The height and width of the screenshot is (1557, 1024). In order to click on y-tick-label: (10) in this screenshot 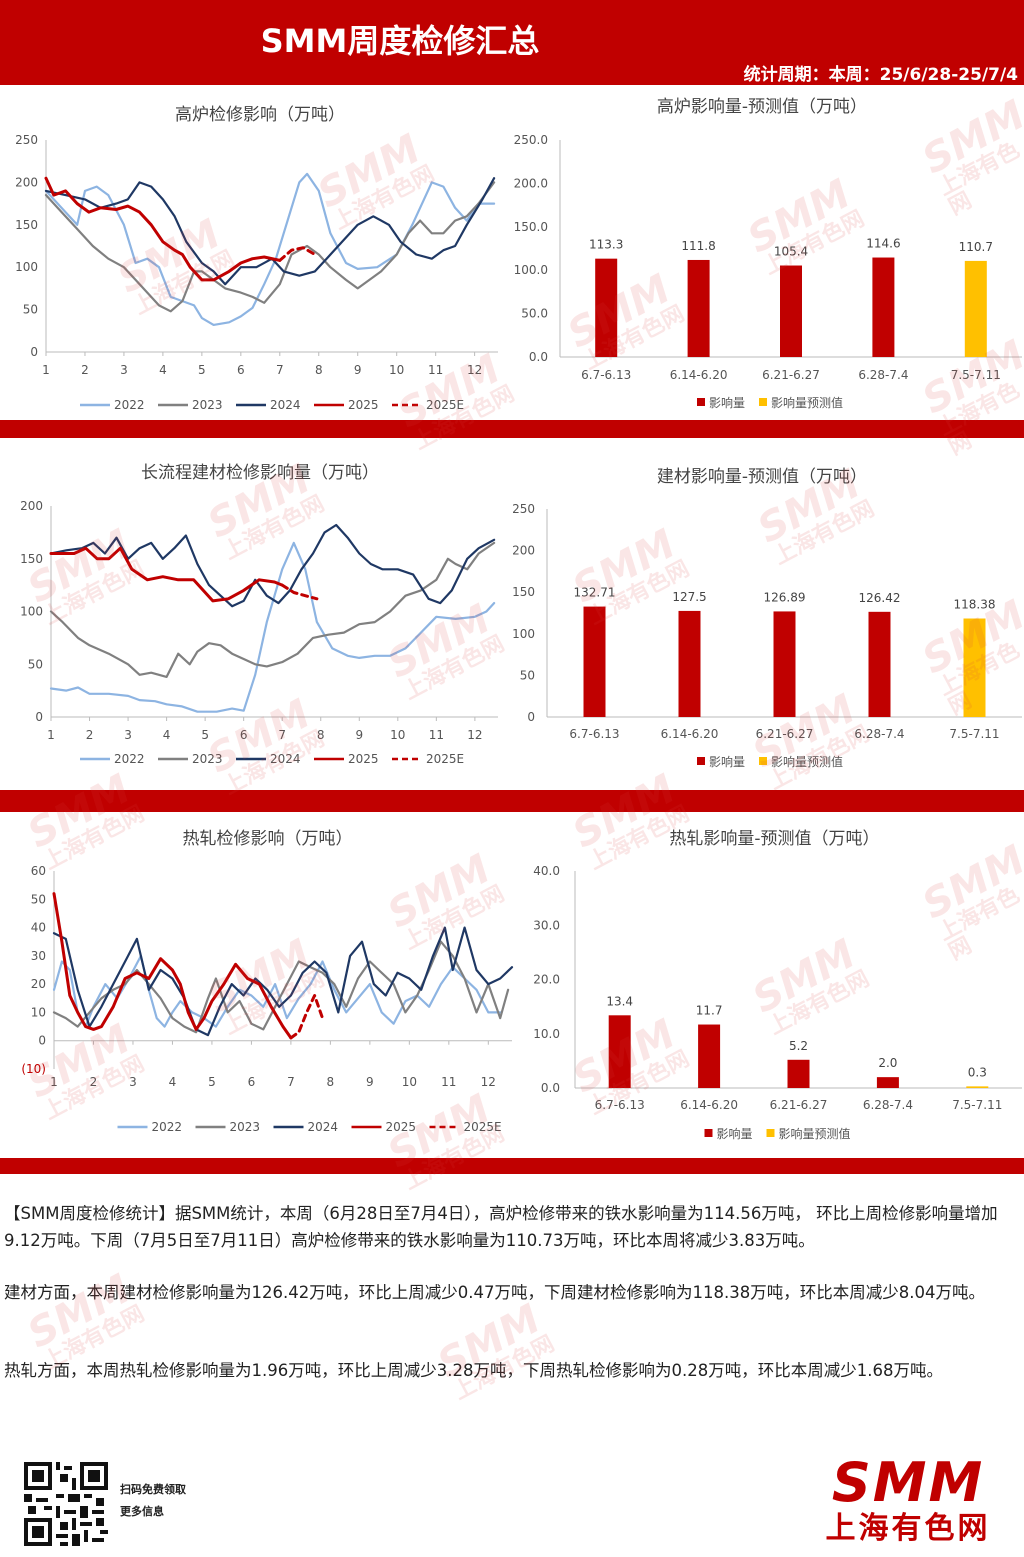, I will do `click(33, 1069)`.